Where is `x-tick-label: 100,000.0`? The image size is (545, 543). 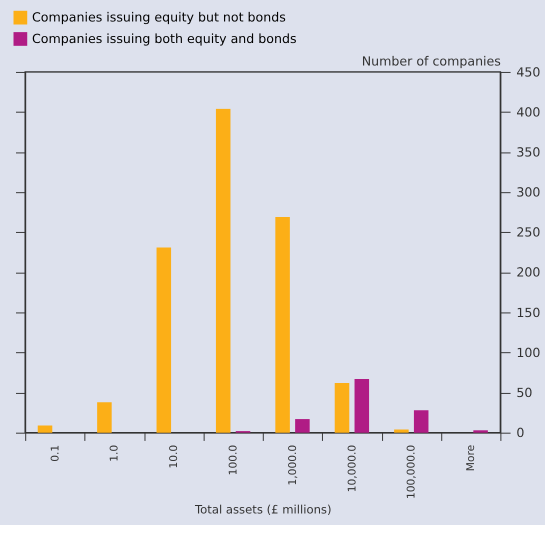 x-tick-label: 100,000.0 is located at coordinates (411, 472).